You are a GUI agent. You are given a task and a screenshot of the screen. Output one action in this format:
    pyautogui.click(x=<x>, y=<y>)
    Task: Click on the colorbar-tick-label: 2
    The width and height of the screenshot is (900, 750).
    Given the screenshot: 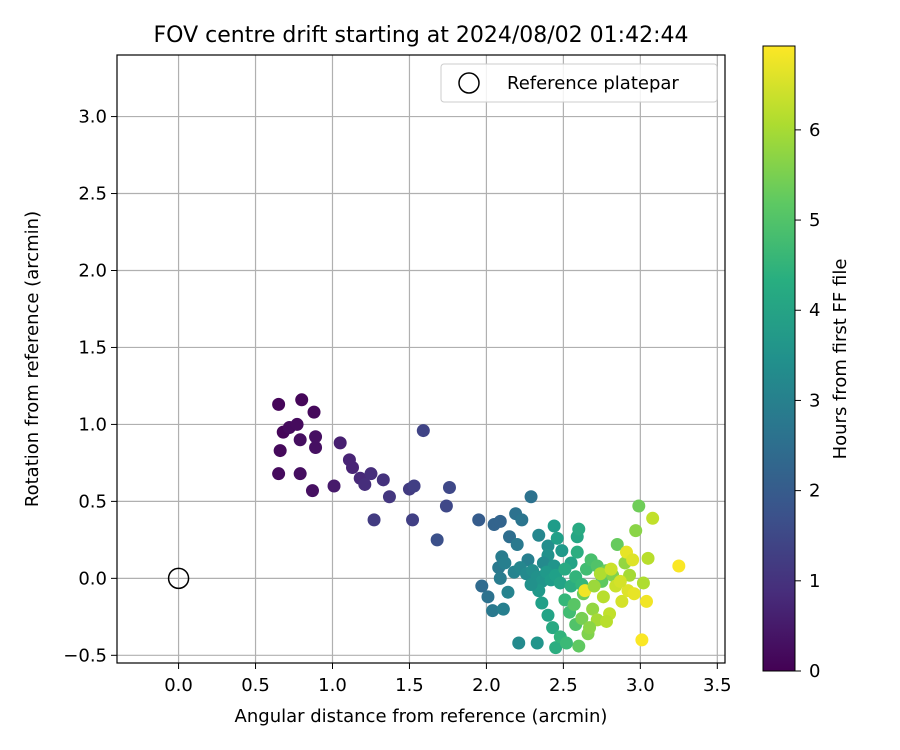 What is the action you would take?
    pyautogui.click(x=814, y=491)
    